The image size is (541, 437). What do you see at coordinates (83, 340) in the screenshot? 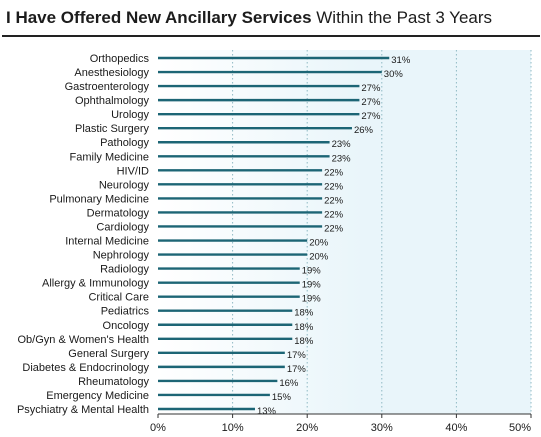
I see `category-label: Ob/Gyn & Women's Health` at bounding box center [83, 340].